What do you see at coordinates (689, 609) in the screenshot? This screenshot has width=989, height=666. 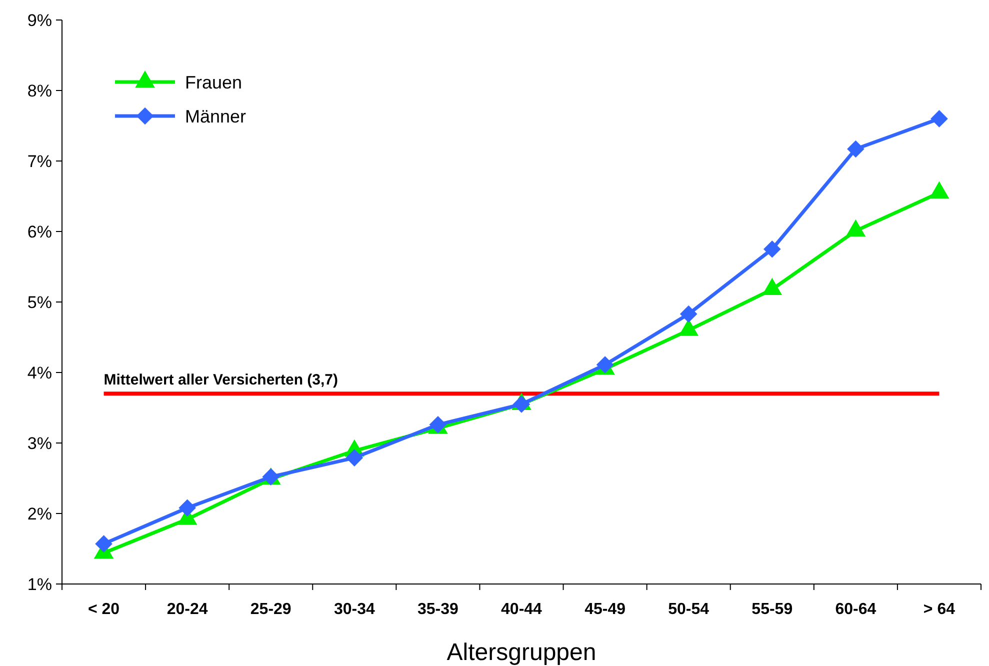 I see `x-tick-label: 50-54` at bounding box center [689, 609].